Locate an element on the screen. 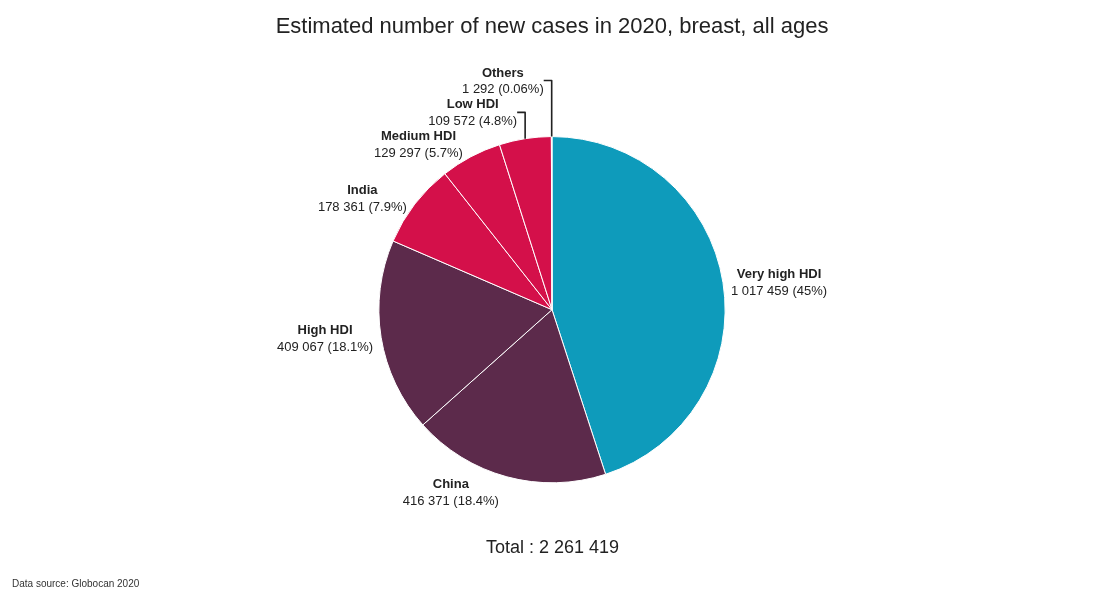 This screenshot has width=1104, height=601. data-label: 178 361 (7.9%) is located at coordinates (362, 207).